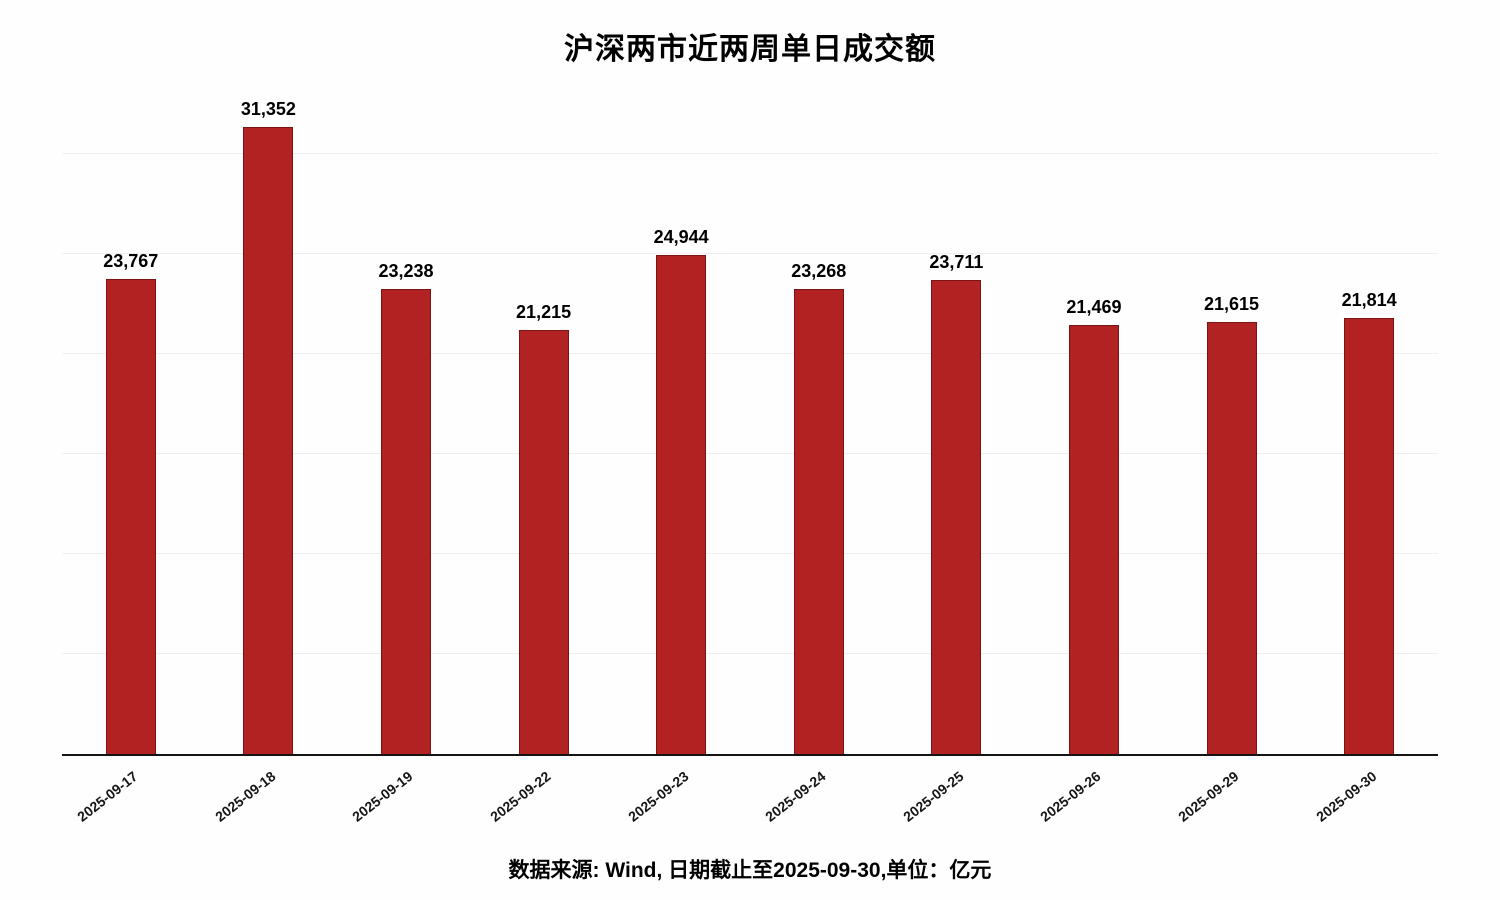 The height and width of the screenshot is (900, 1500). I want to click on bar-value-label: 21,215, so click(544, 311).